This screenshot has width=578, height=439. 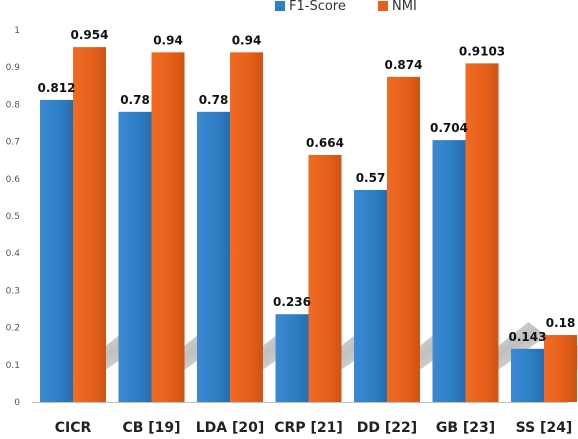 What do you see at coordinates (13, 105) in the screenshot?
I see `y-tick-label: 0.8` at bounding box center [13, 105].